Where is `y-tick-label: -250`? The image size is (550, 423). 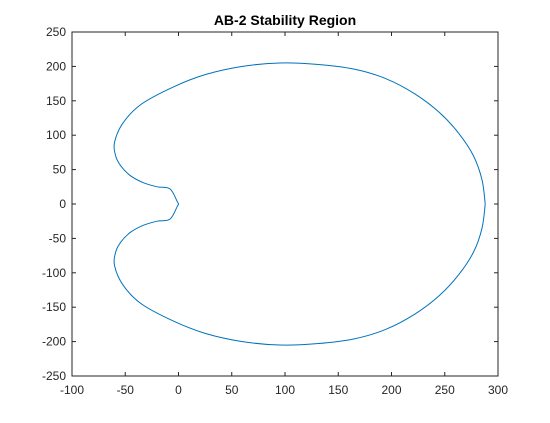 y-tick-label: -250 is located at coordinates (54, 376).